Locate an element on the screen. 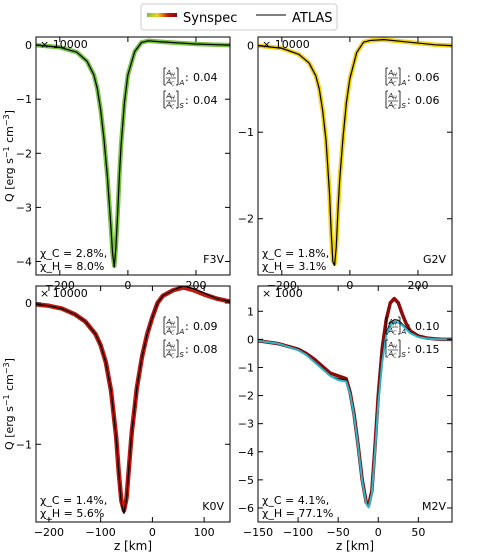 The height and width of the screenshot is (555, 480). legend-frame is located at coordinates (239, 17).